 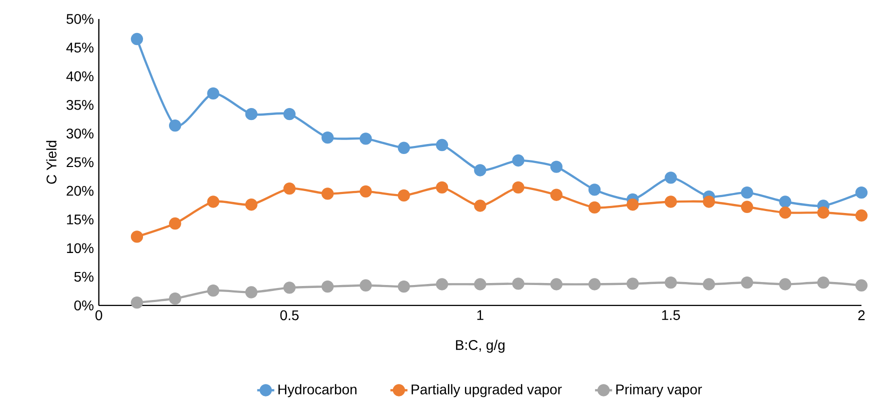 What do you see at coordinates (659, 391) in the screenshot?
I see `legend-label: Primary vapor` at bounding box center [659, 391].